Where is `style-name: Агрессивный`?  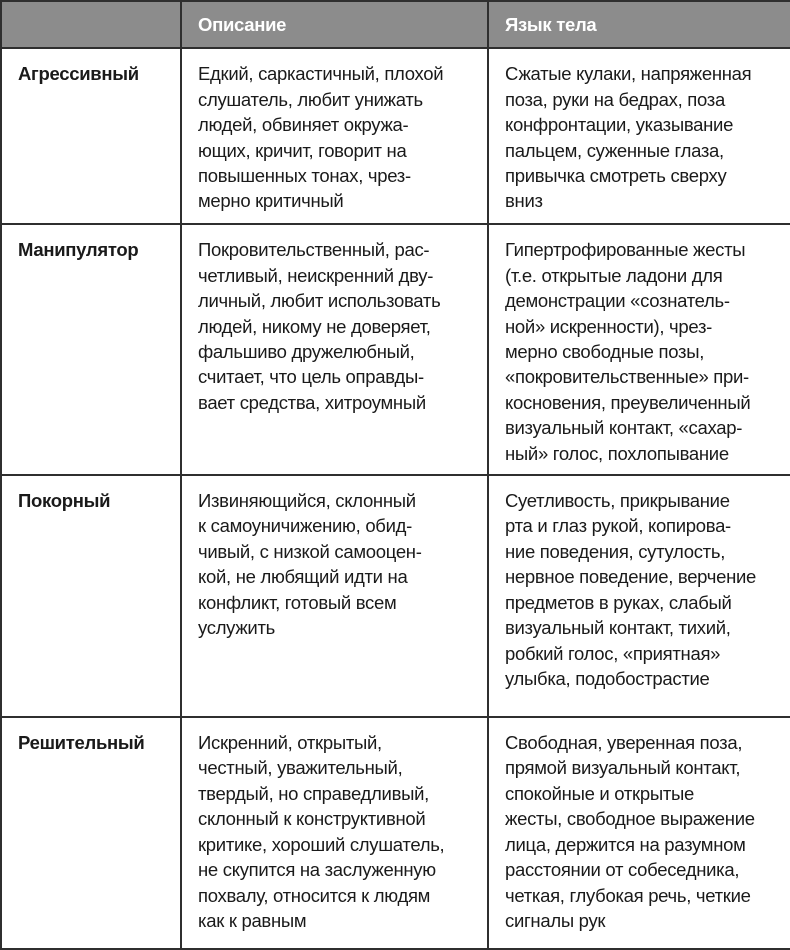
style-name: Агрессивный is located at coordinates (91, 136).